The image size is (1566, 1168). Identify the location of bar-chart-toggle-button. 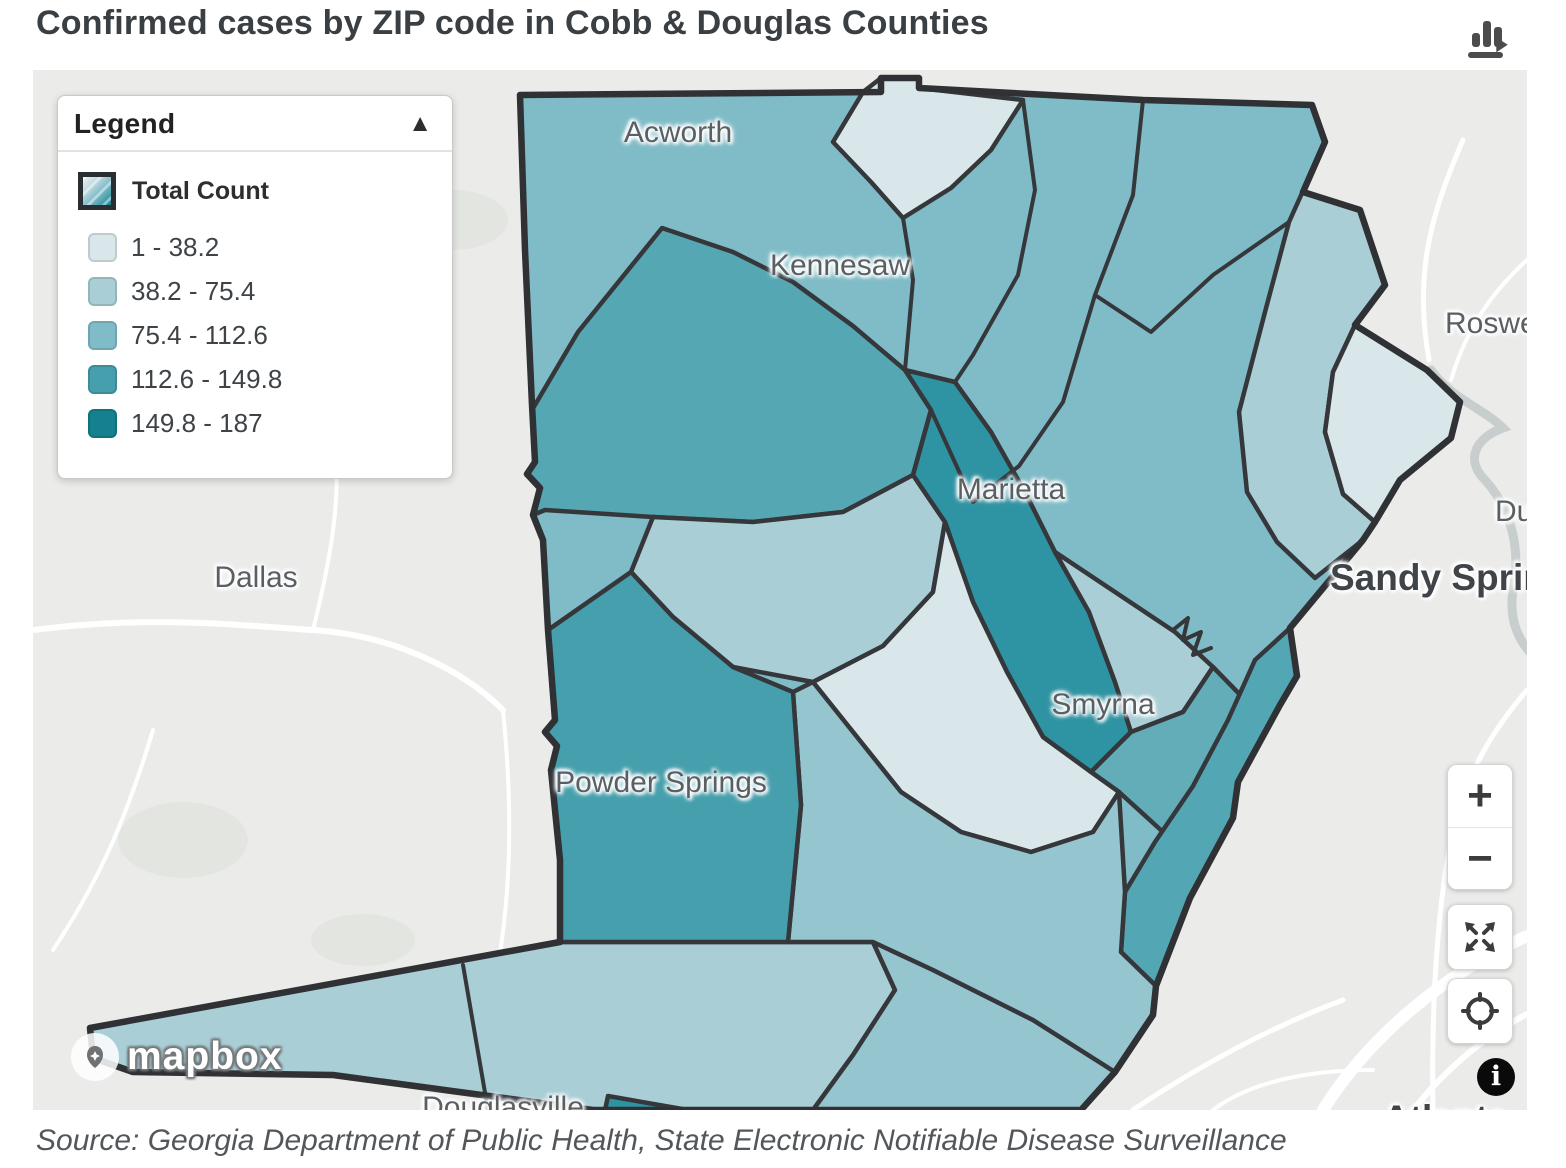
(1490, 38).